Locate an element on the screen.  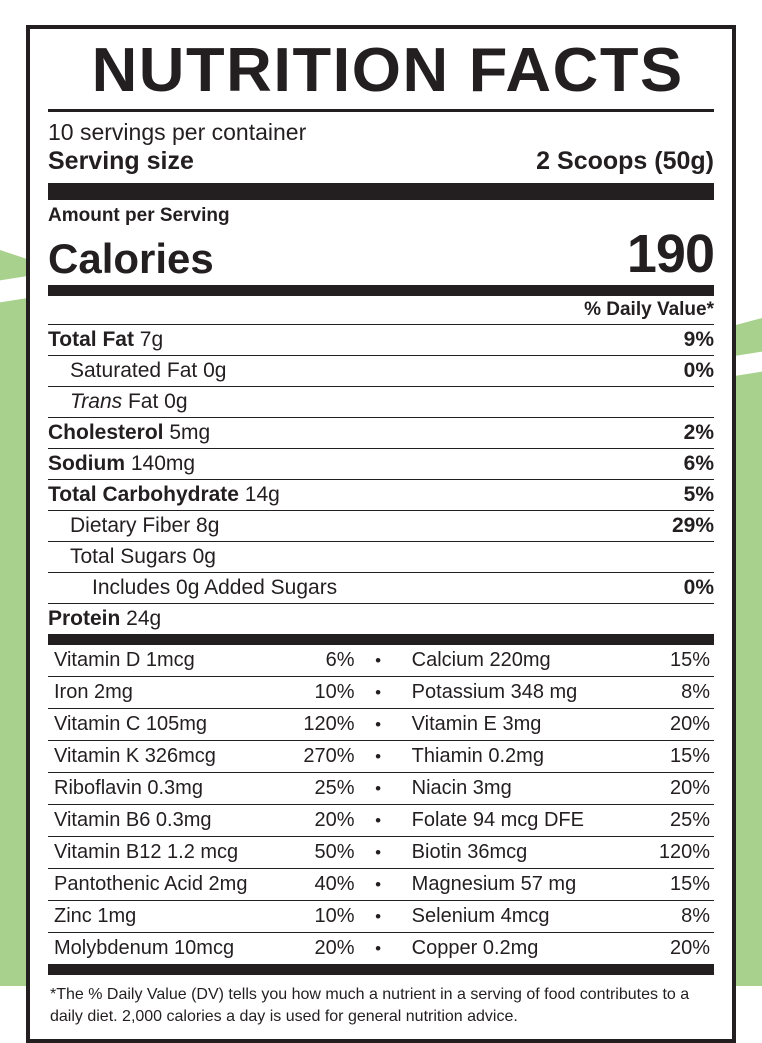
green-accent-band-right is located at coordinates (747, 634).